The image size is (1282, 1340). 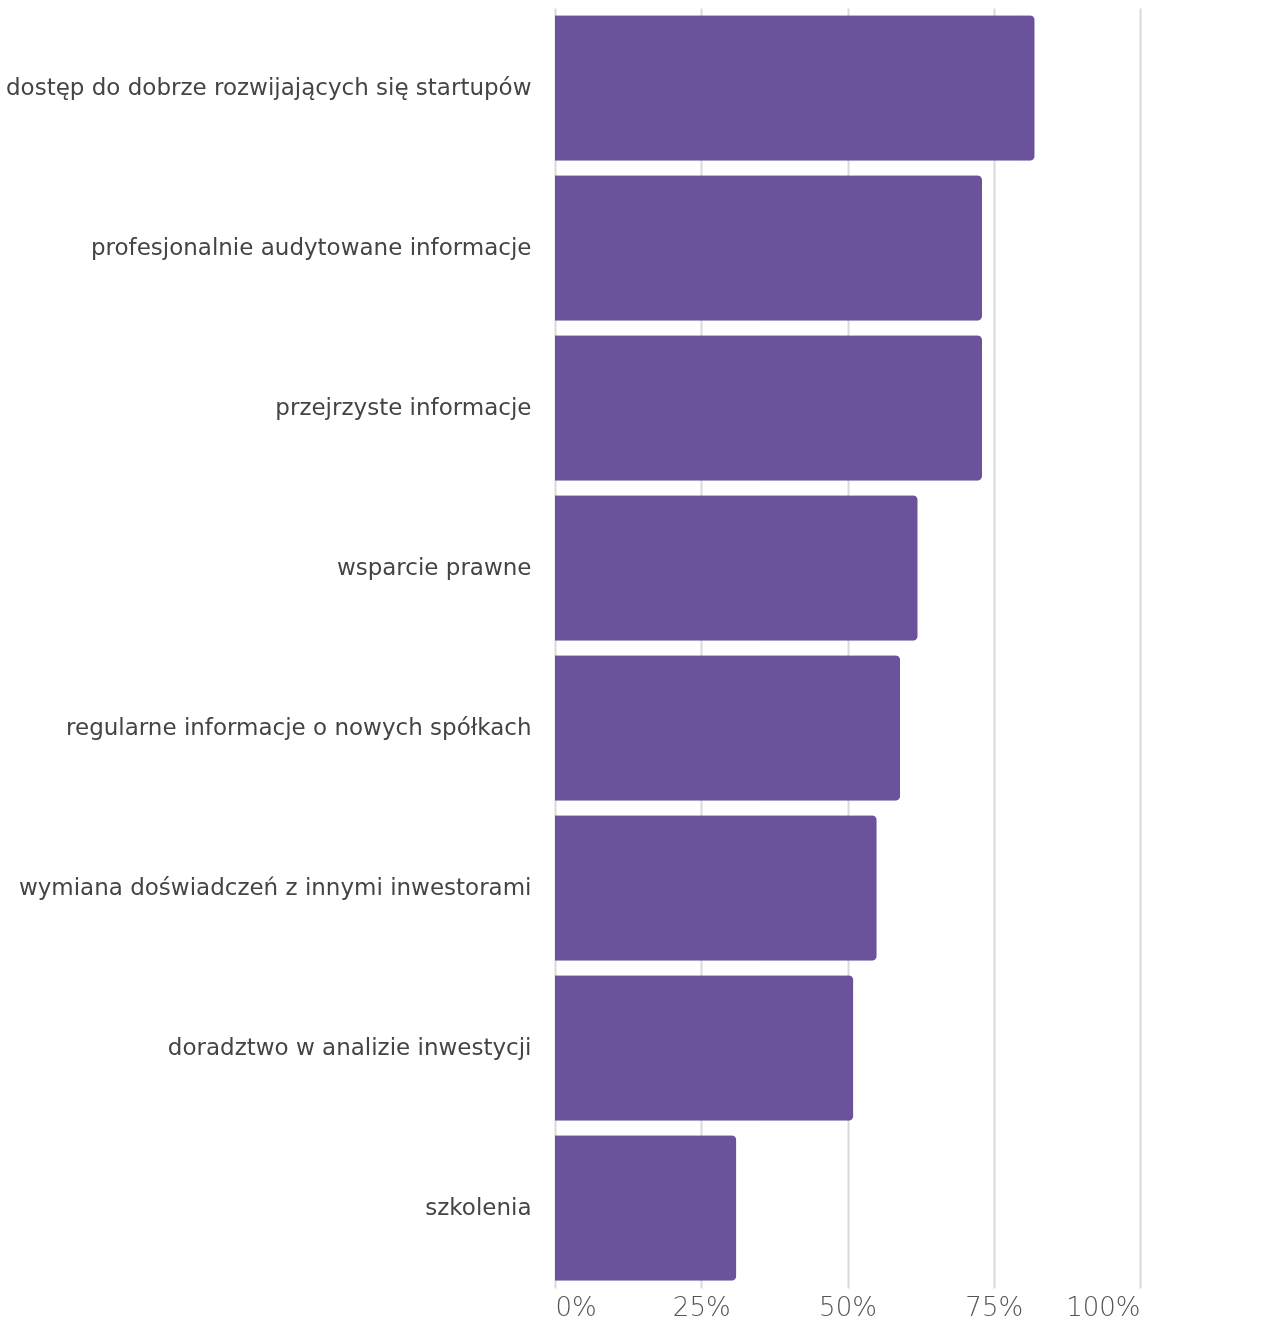 I want to click on x-tick-label: 100%, so click(x=1103, y=1306).